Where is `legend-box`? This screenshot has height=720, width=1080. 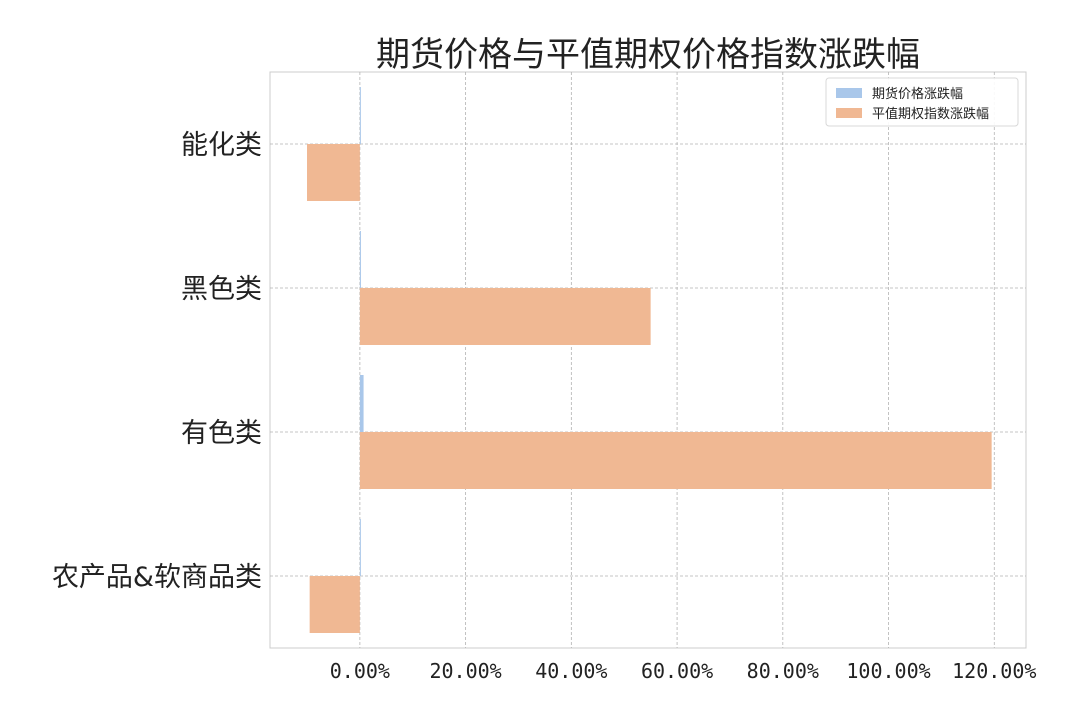
legend-box is located at coordinates (922, 102).